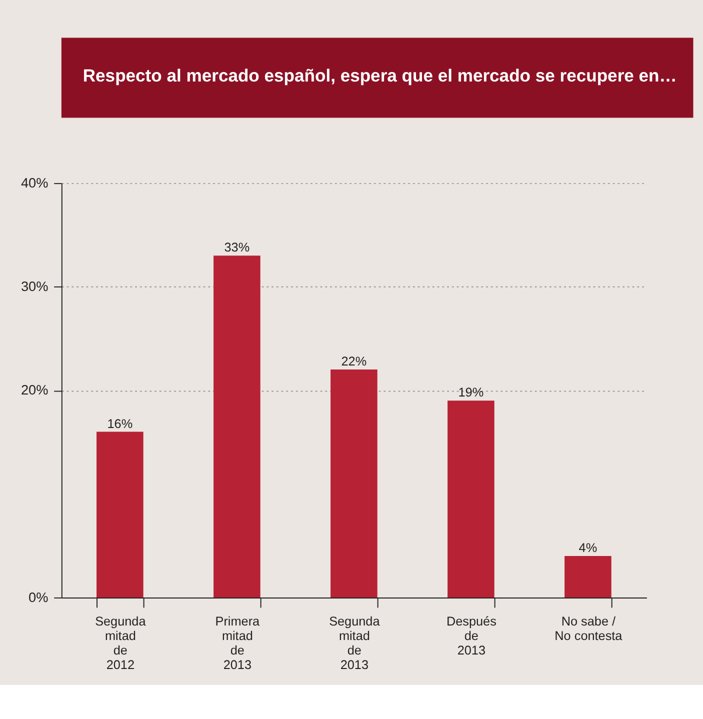  What do you see at coordinates (34, 286) in the screenshot?
I see `y-tick-label: 30%` at bounding box center [34, 286].